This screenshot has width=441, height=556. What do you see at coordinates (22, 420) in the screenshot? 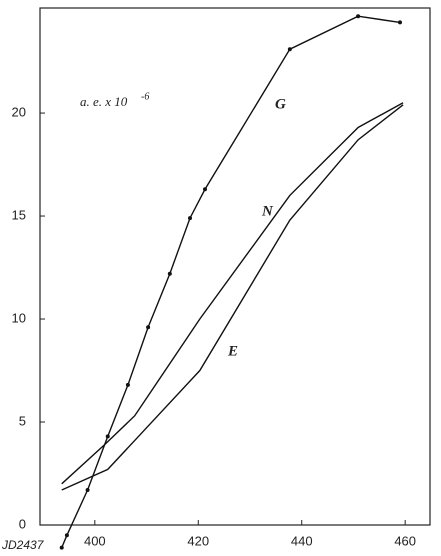
I see `y-tick-label: 5` at bounding box center [22, 420].